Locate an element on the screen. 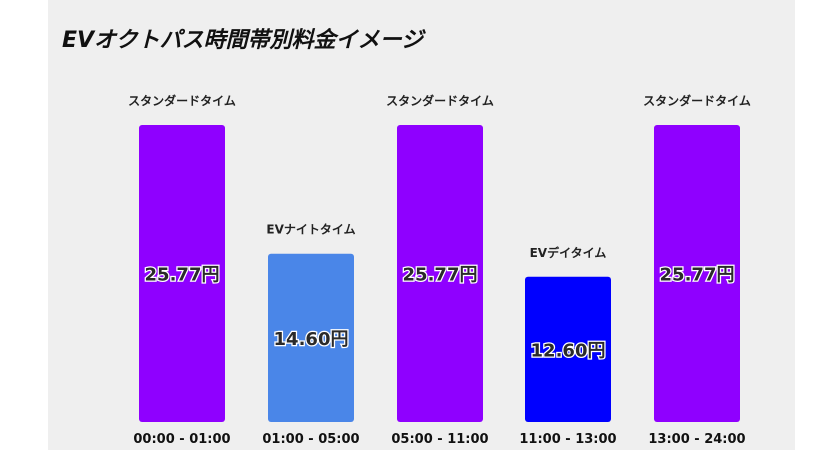  bar-value-label: 14.60円 is located at coordinates (311, 339).